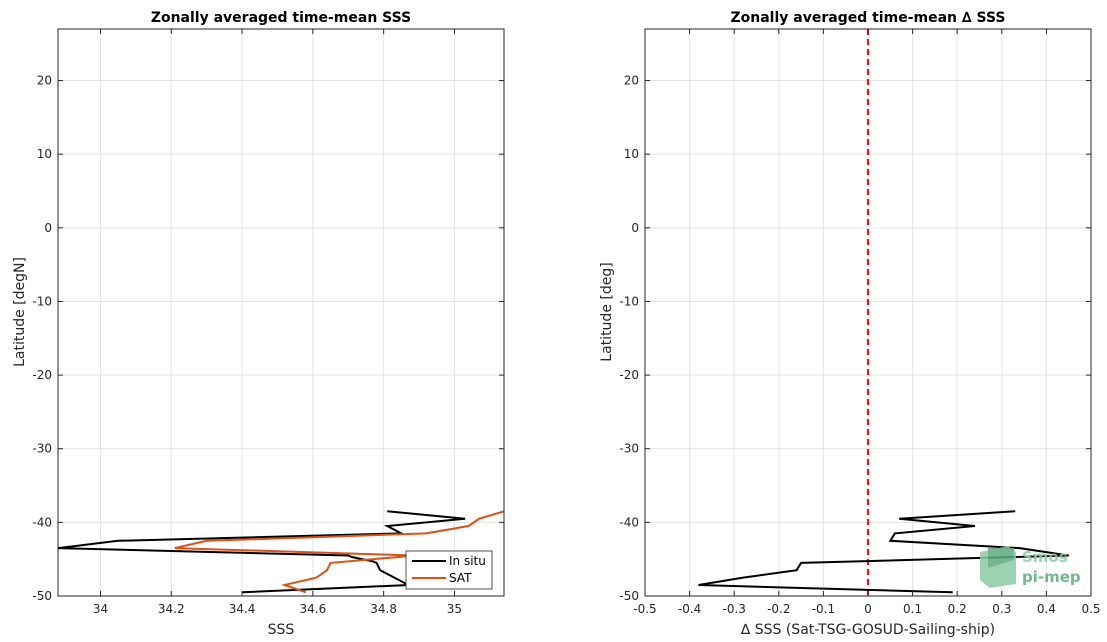 This screenshot has width=1107, height=642. Describe the element at coordinates (823, 609) in the screenshot. I see `delta-x-tick-label: -0.1` at that location.